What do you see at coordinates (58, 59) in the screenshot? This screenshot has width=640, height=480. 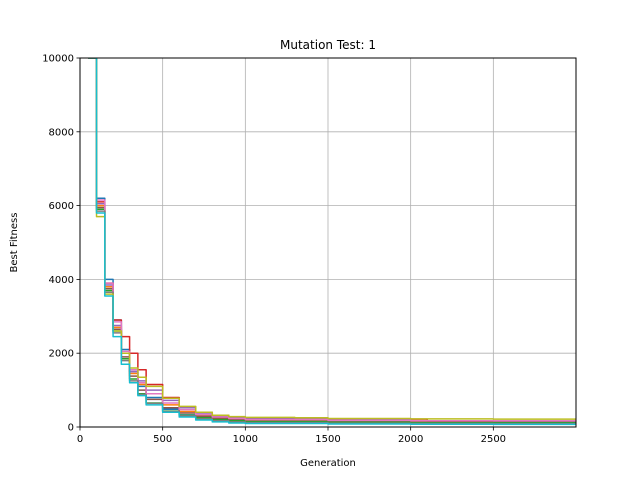 I see `y-tick-label: 10000` at bounding box center [58, 59].